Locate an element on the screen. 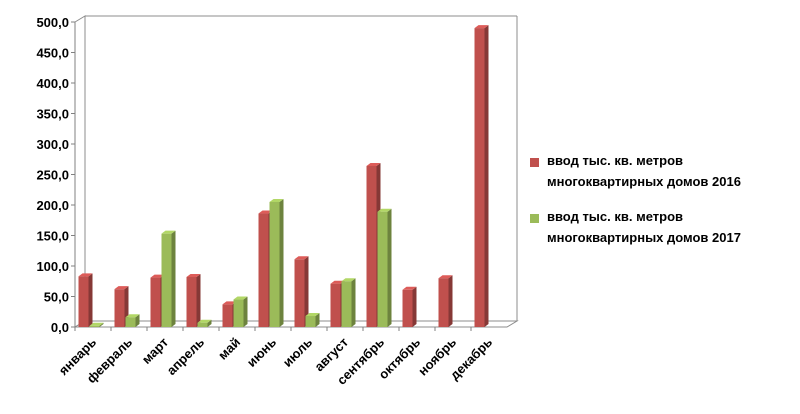  bar-2017-сентябрь is located at coordinates (384, 267).